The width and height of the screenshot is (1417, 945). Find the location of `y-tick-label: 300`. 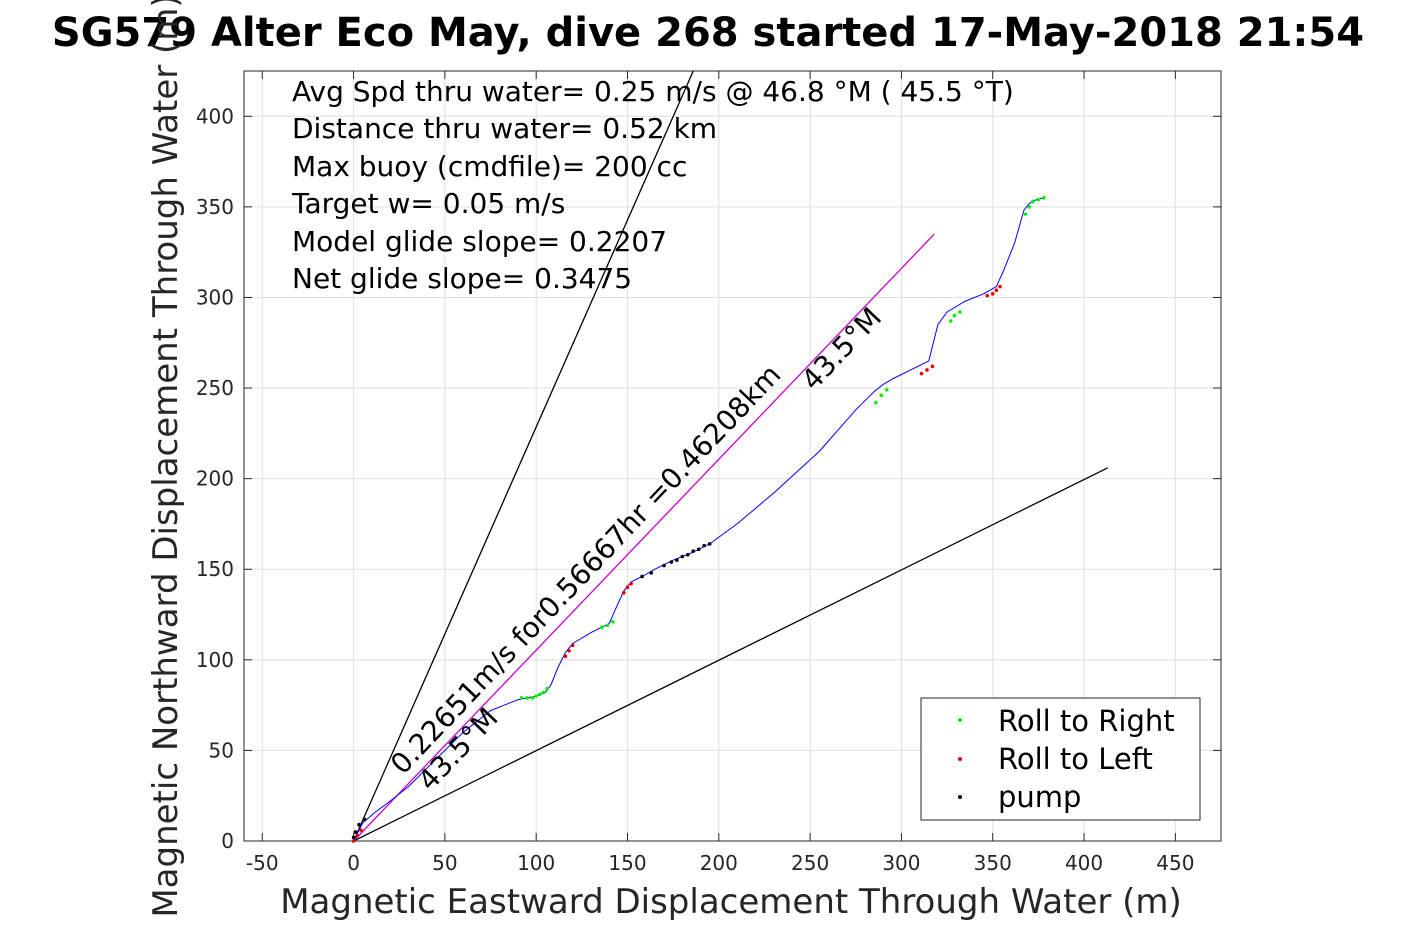

y-tick-label: 300 is located at coordinates (215, 297).